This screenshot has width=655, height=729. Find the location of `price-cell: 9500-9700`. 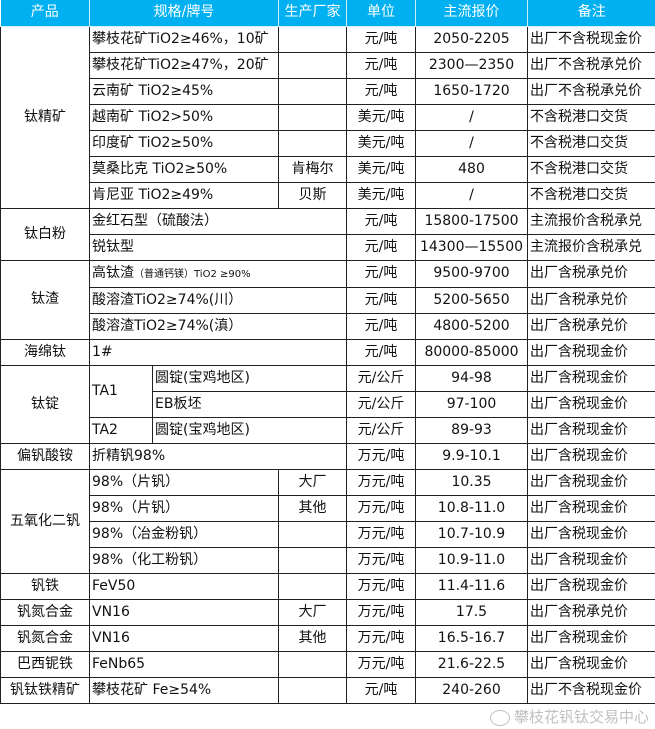

price-cell: 9500-9700 is located at coordinates (471, 273).